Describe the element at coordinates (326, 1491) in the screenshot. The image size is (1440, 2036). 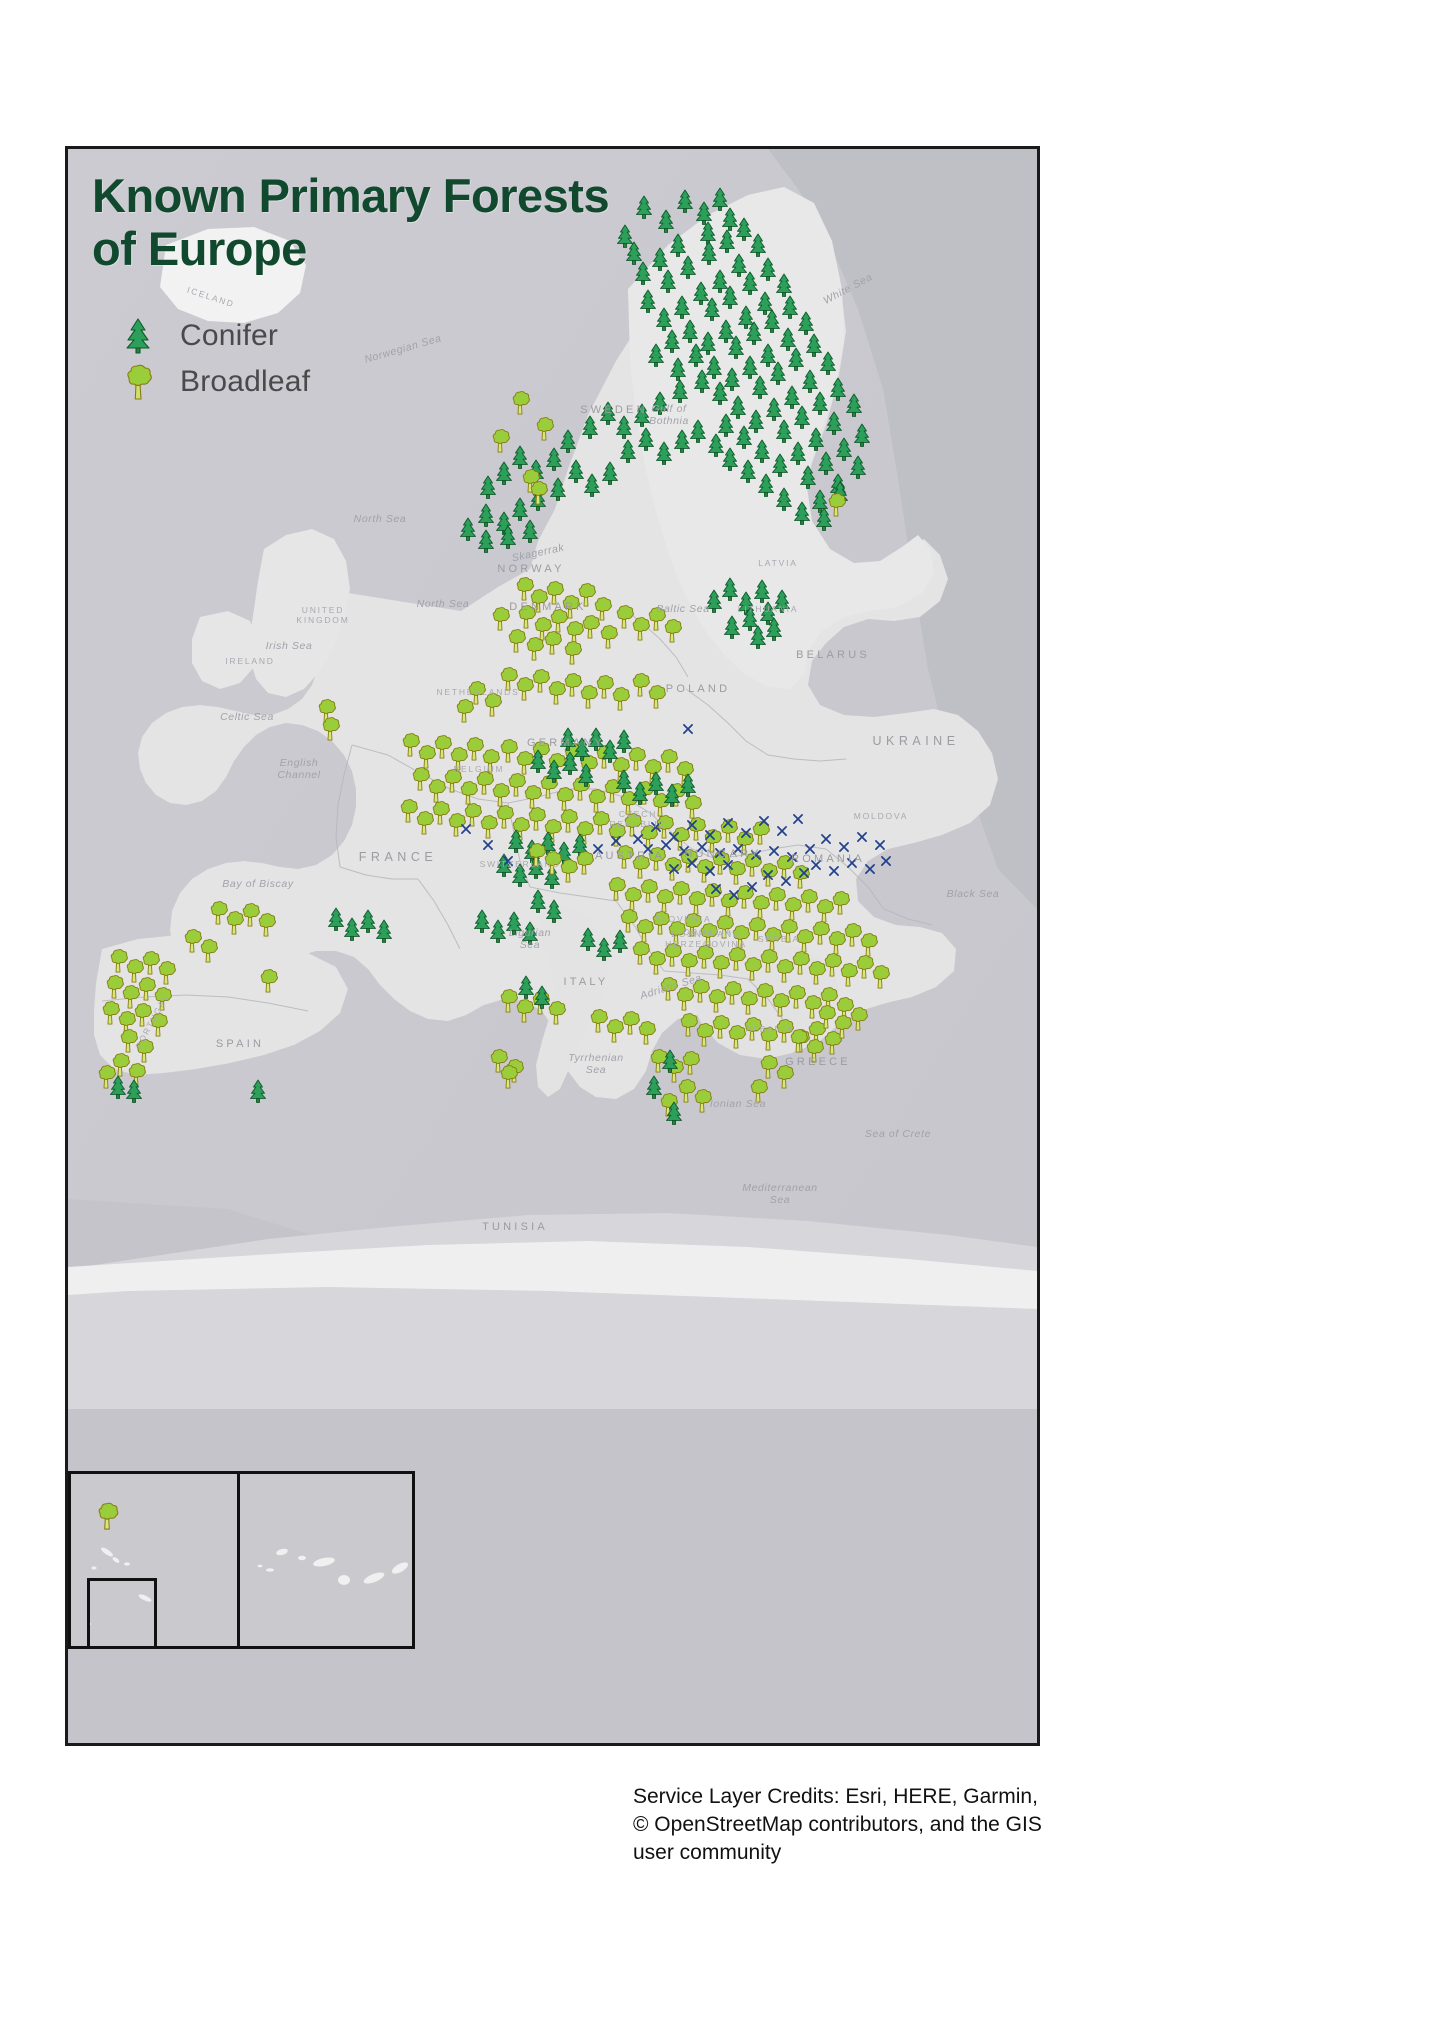
I see `inset-title-canary: Canary Is.` at that location.